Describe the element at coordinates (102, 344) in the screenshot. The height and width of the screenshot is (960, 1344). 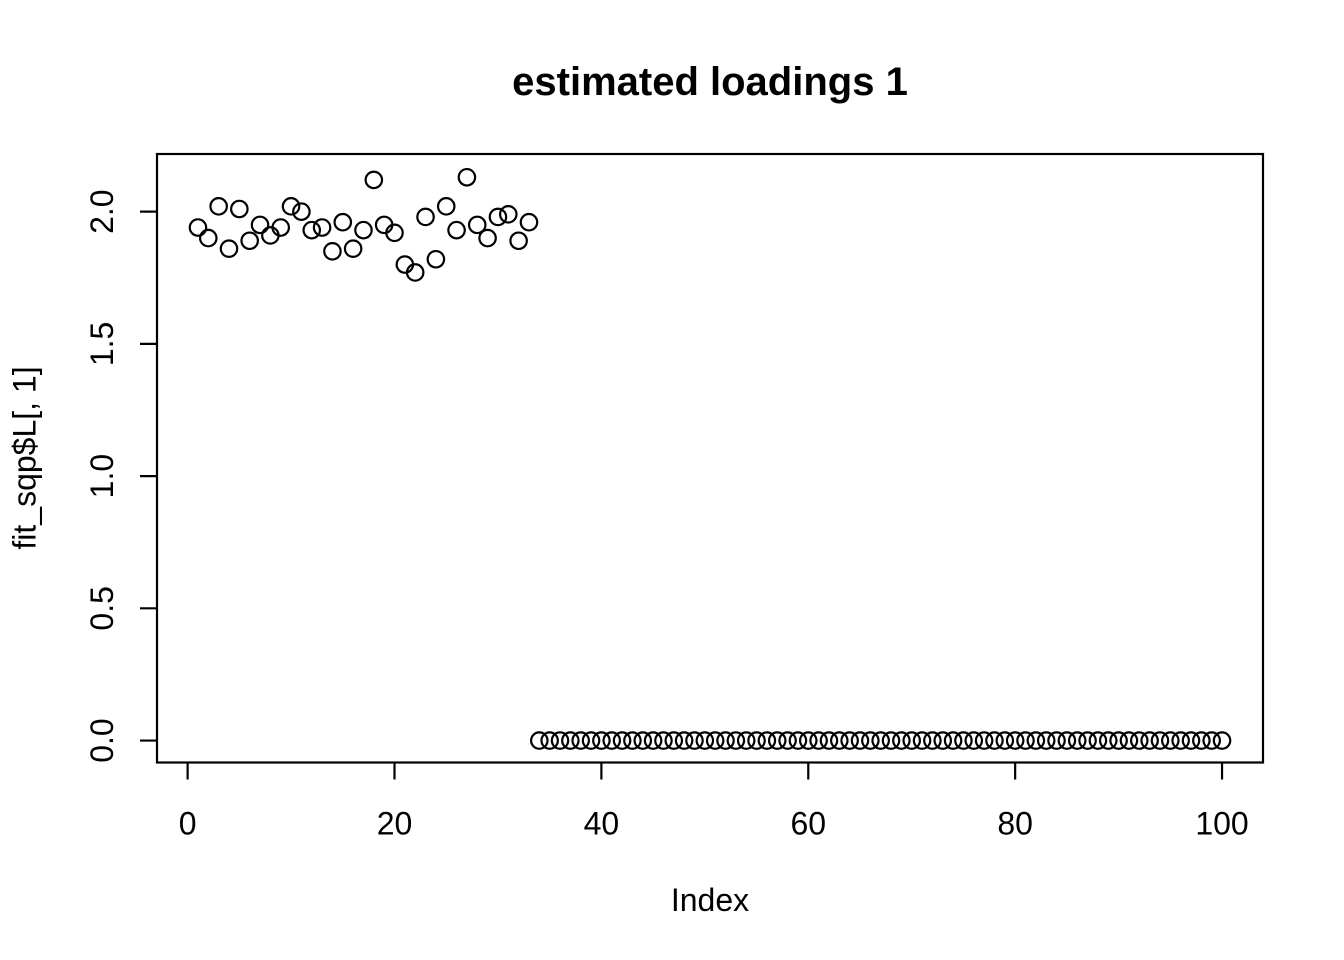
I see `y-axis-tick-label: 1.5` at that location.